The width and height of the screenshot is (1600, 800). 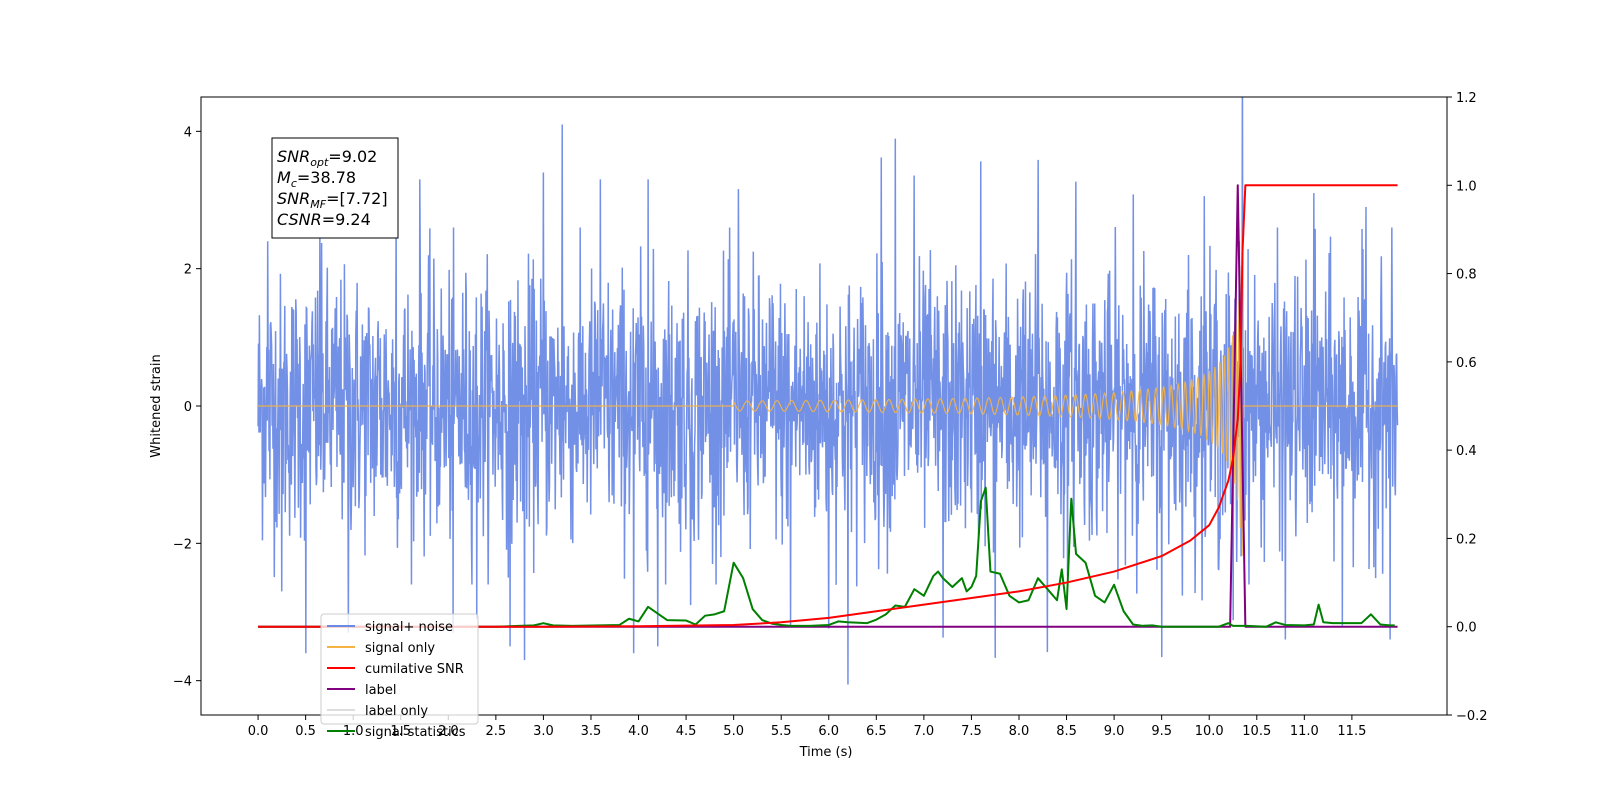 I want to click on x-tick-label: 9.5, so click(x=1161, y=731).